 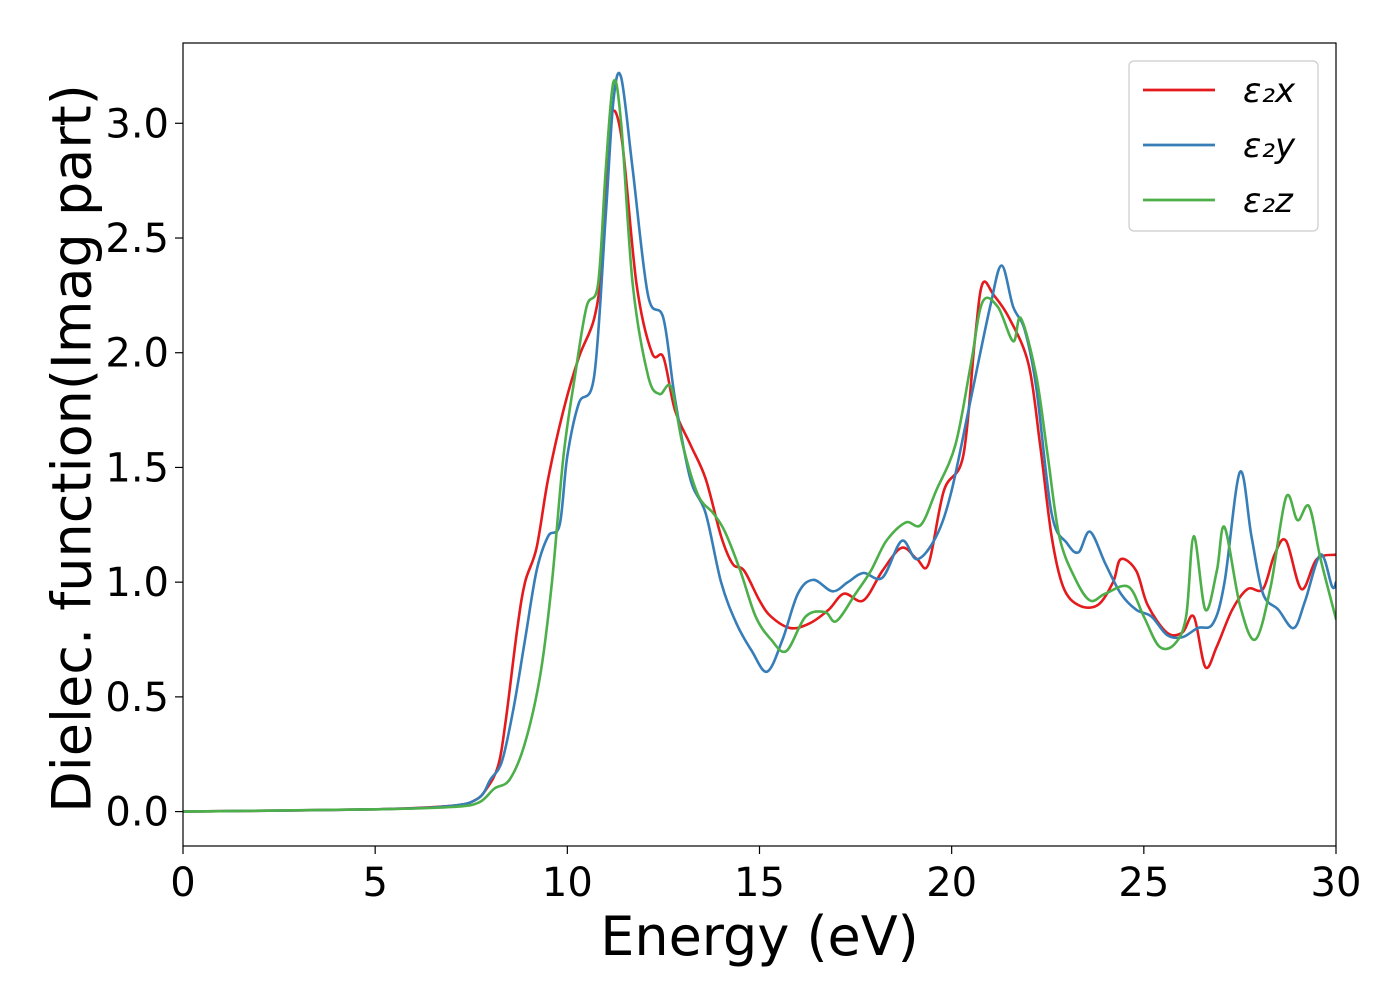 What do you see at coordinates (137, 813) in the screenshot?
I see `y-tick-label: 0.0` at bounding box center [137, 813].